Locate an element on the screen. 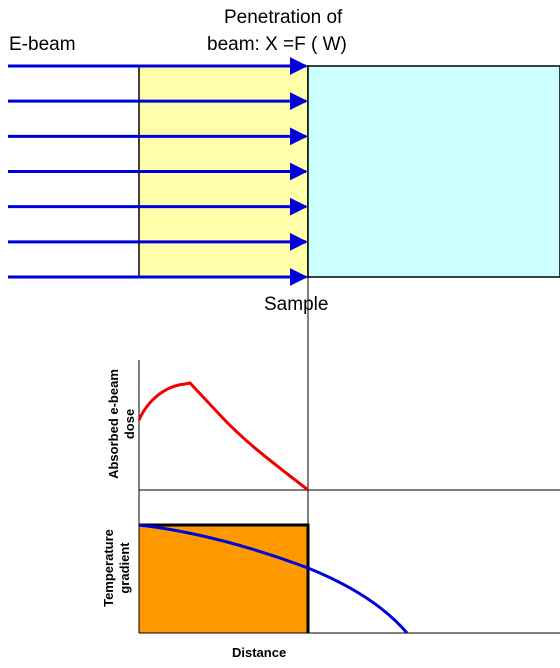 This screenshot has width=560, height=668. absorbed-dose-curve is located at coordinates (223, 436).